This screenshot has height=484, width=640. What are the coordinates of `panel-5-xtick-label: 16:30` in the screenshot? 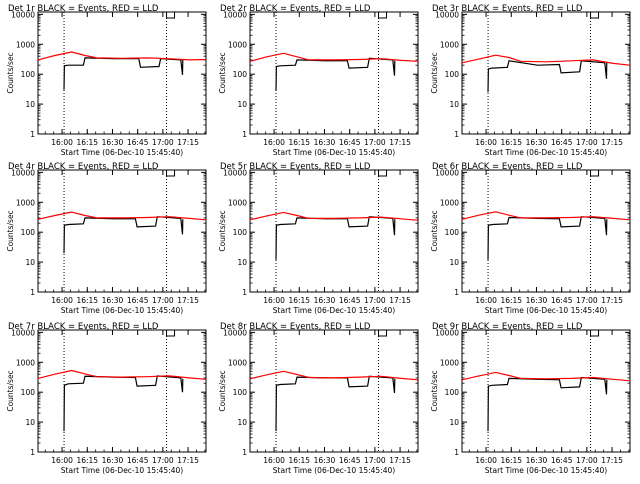 It's located at (325, 300).